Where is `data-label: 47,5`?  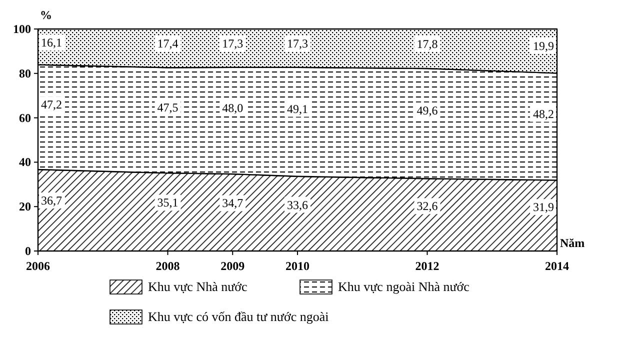 data-label: 47,5 is located at coordinates (167, 107).